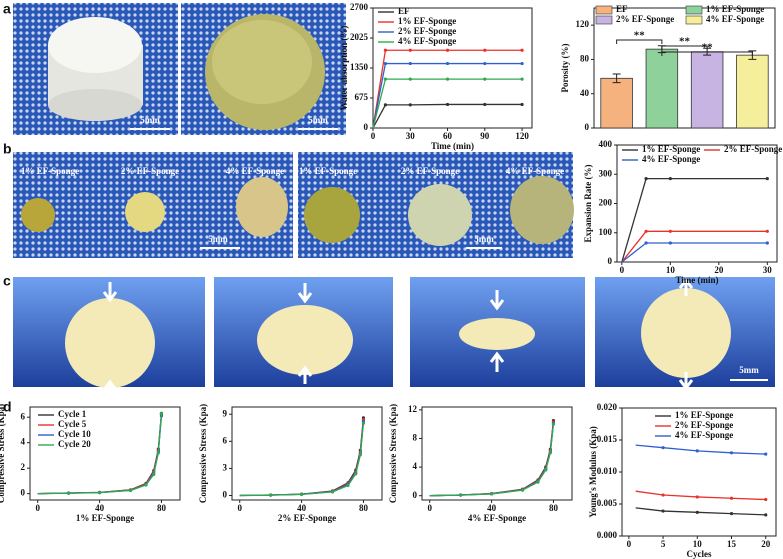  What do you see at coordinates (7, 149) in the screenshot?
I see `panel-label: b` at bounding box center [7, 149].